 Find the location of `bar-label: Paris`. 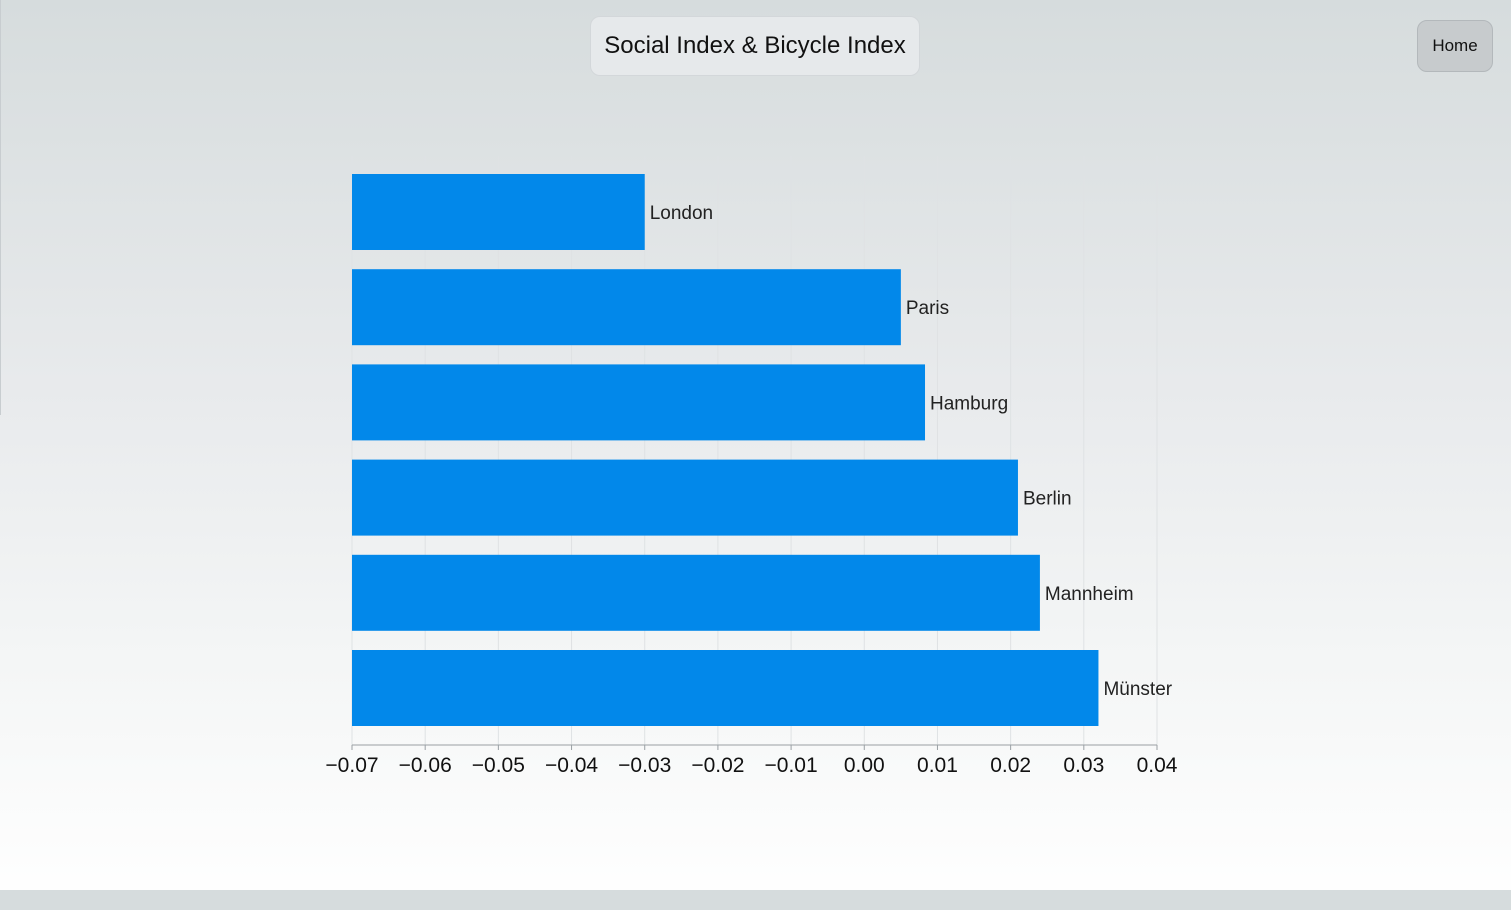

bar-label: Paris is located at coordinates (927, 308).